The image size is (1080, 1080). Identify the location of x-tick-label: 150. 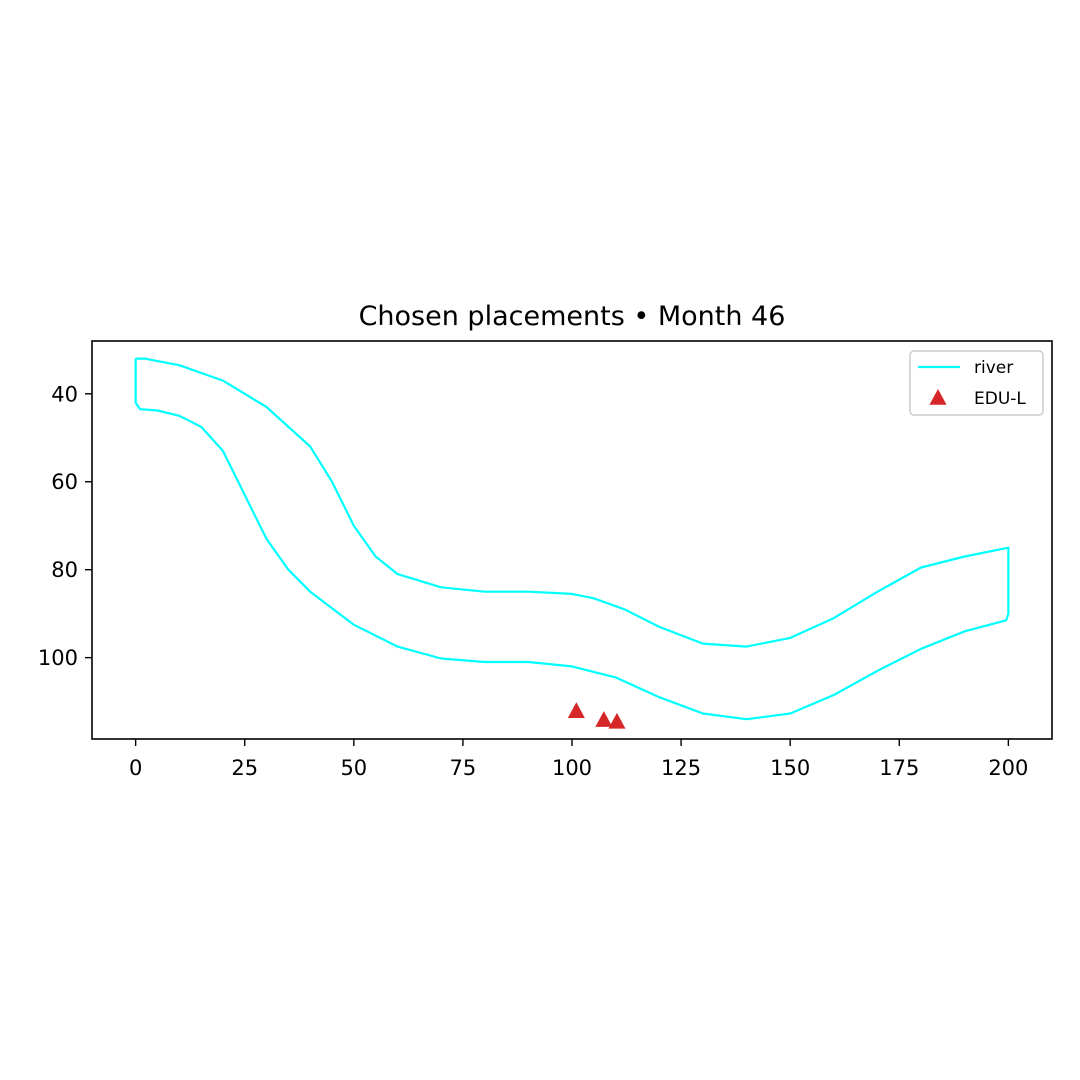
(790, 768).